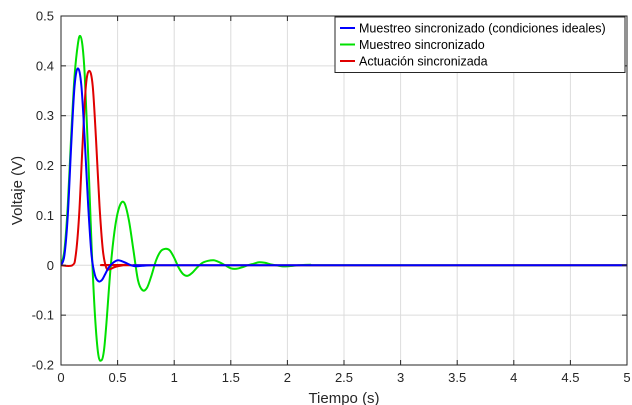 The image size is (632, 405). I want to click on x-tick-label: 0, so click(60, 377).